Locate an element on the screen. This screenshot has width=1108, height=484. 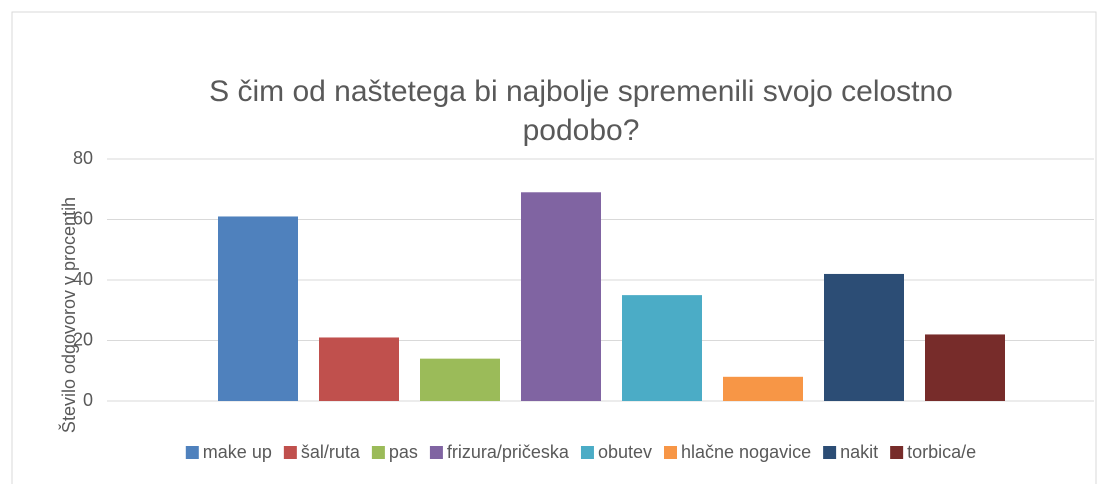
y-axis-label: Število odgovorov v procentih is located at coordinates (68, 315).